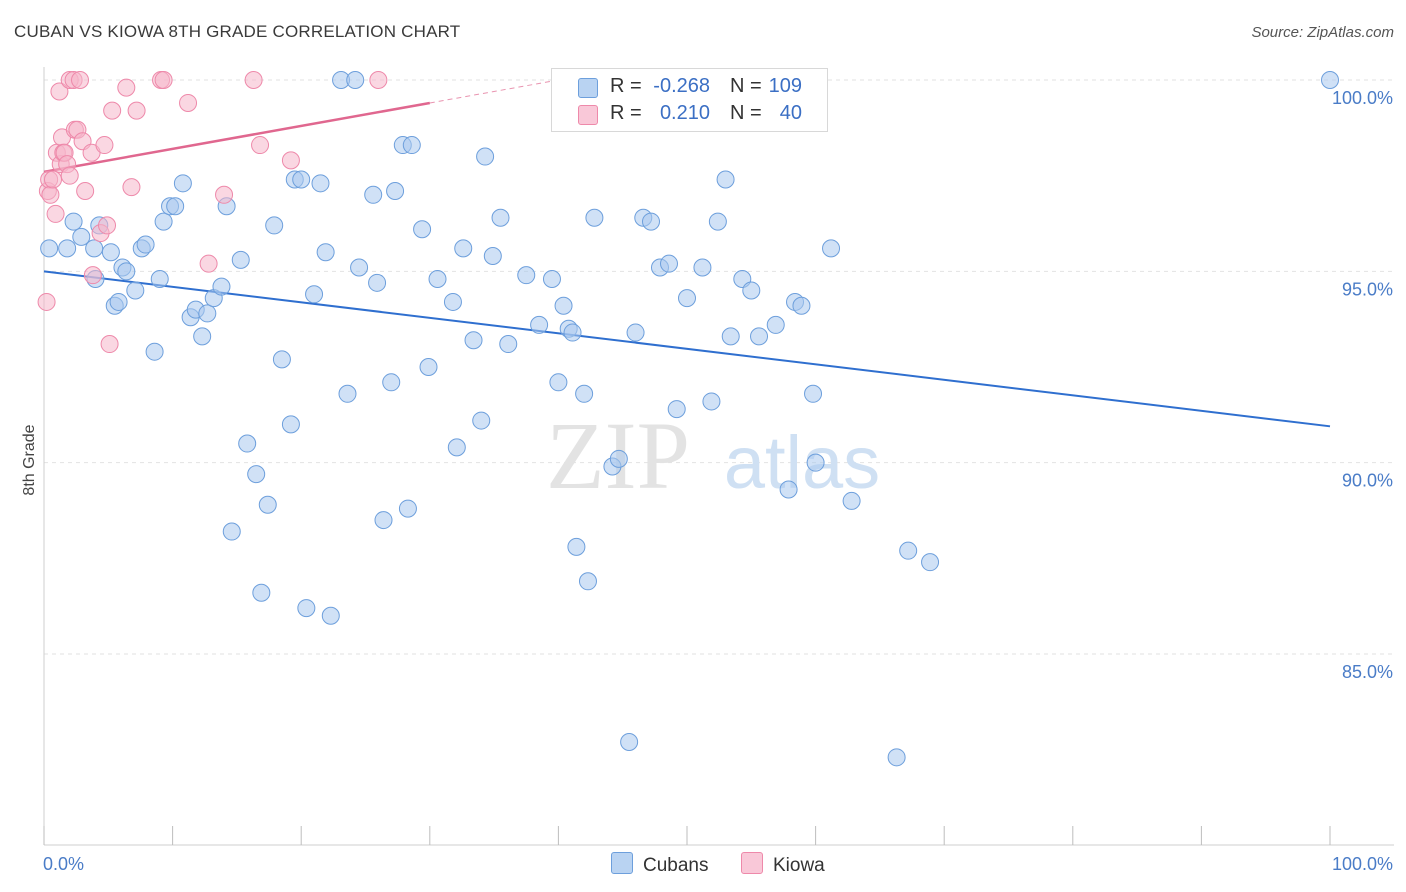 The width and height of the screenshot is (1406, 892). Describe the element at coordinates (689, 100) in the screenshot. I see `correlation-legend: R = -0.268 N = 109 R = 0.210 N = 40` at that location.